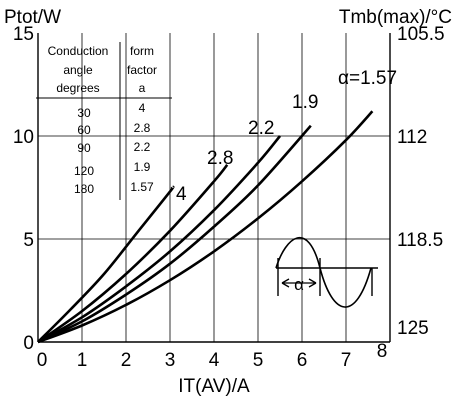 This screenshot has height=401, width=457. I want to click on inset-sine-wave, so click(323, 272).